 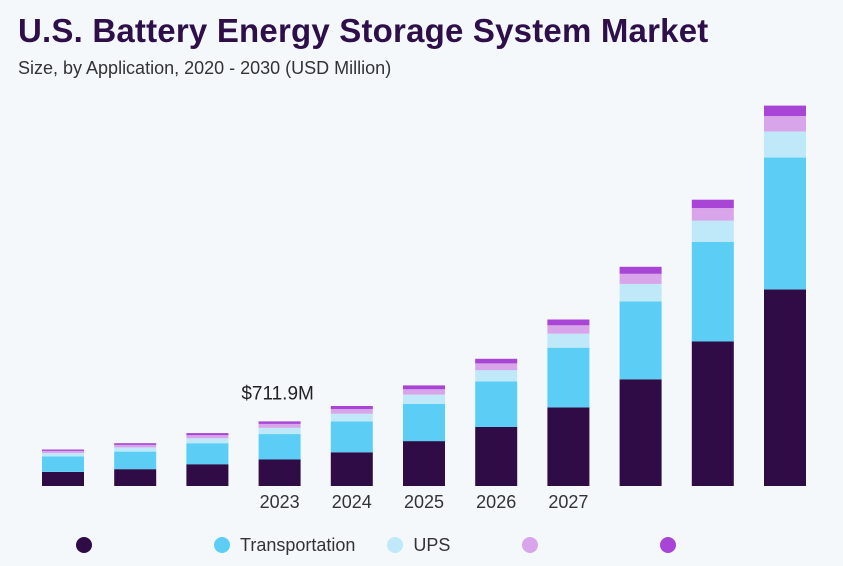 I want to click on legend-swatch-transportation, so click(x=222, y=545).